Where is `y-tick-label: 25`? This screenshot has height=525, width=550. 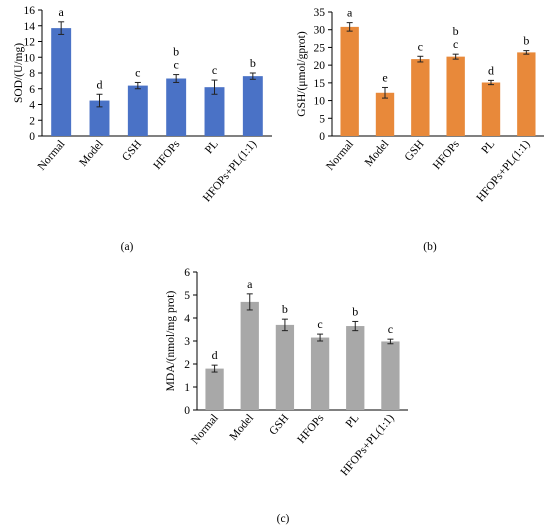 y-tick-label: 25 is located at coordinates (320, 48).